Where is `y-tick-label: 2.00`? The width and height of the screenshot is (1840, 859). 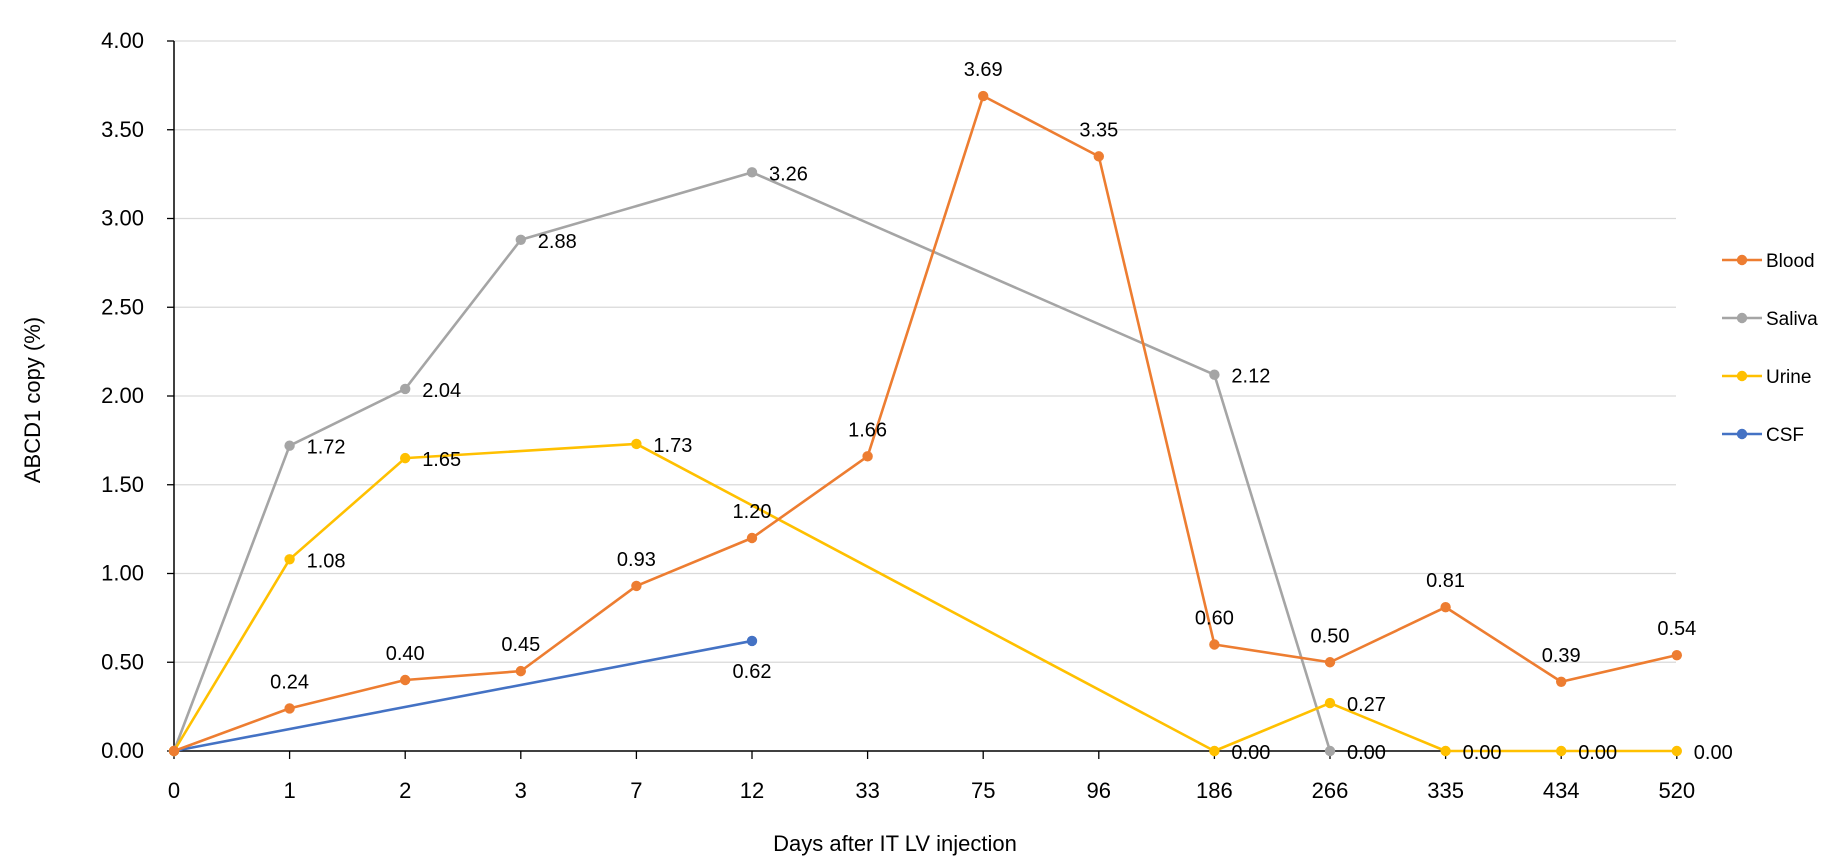 y-tick-label: 2.00 is located at coordinates (122, 395).